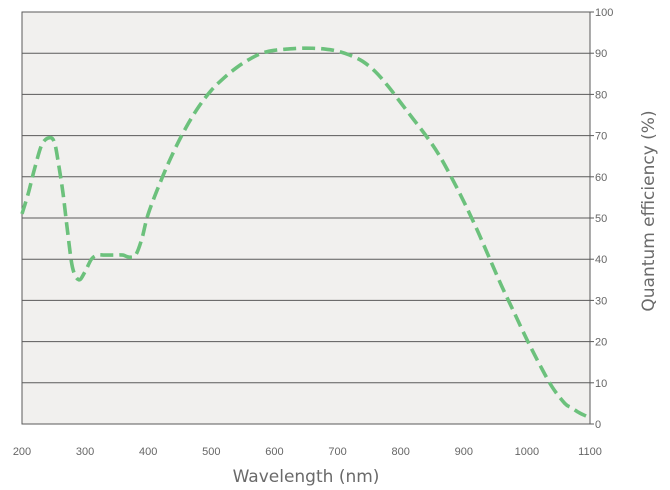  I want to click on y-tick-label-50: 50, so click(601, 219).